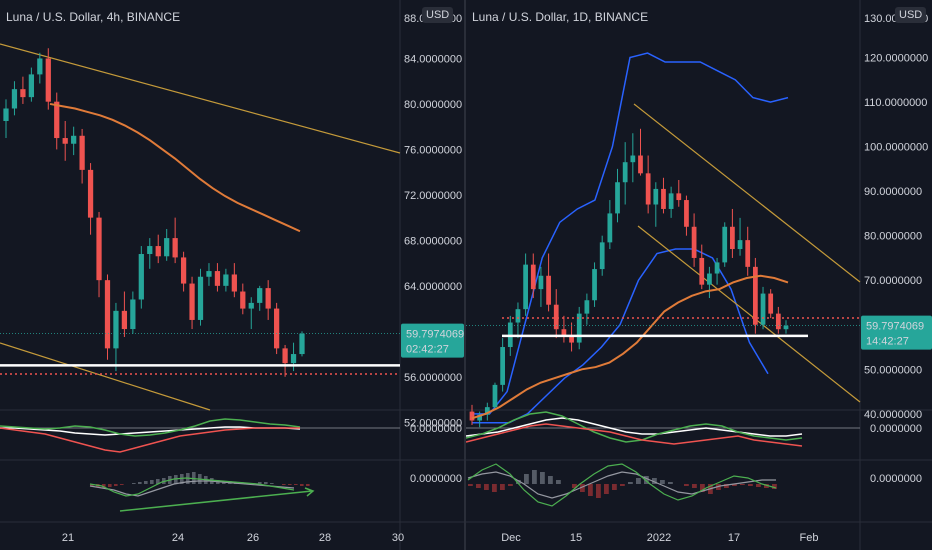 The image size is (932, 550). What do you see at coordinates (253, 538) in the screenshot?
I see `time-axis-tick: 26` at bounding box center [253, 538].